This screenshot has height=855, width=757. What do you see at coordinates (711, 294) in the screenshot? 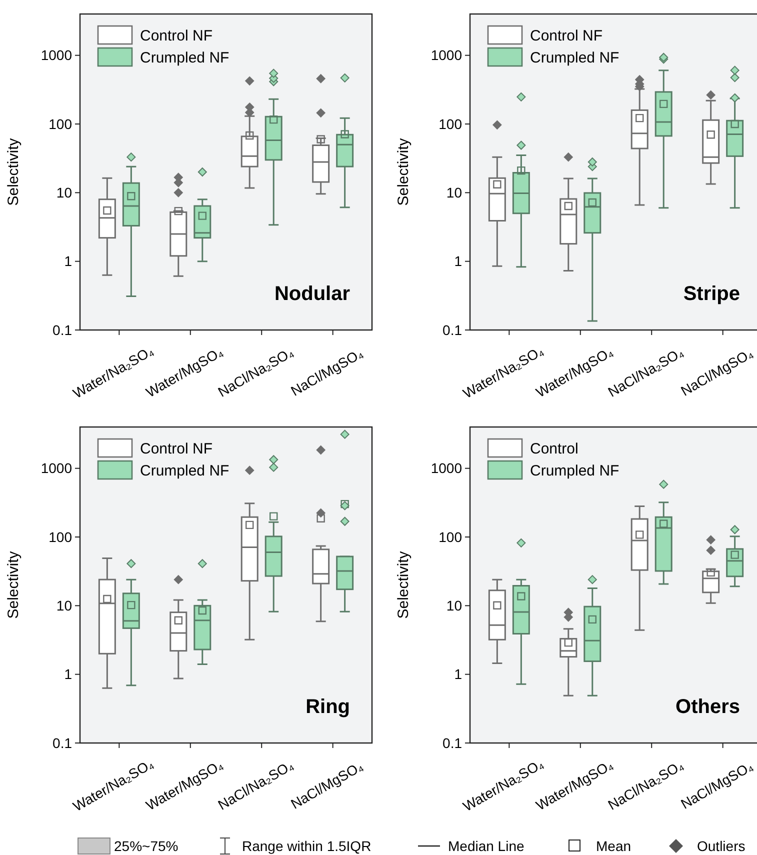
I see `annotation: Stripe` at bounding box center [711, 294].